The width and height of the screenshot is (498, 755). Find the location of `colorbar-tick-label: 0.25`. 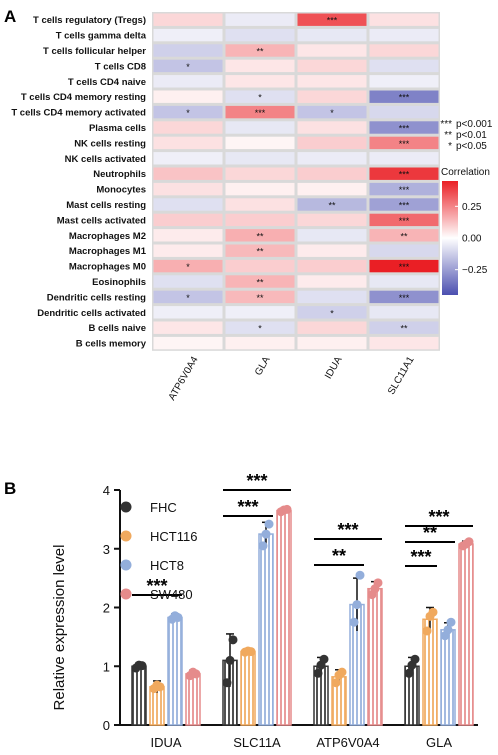

colorbar-tick-label: 0.25 is located at coordinates (472, 207).